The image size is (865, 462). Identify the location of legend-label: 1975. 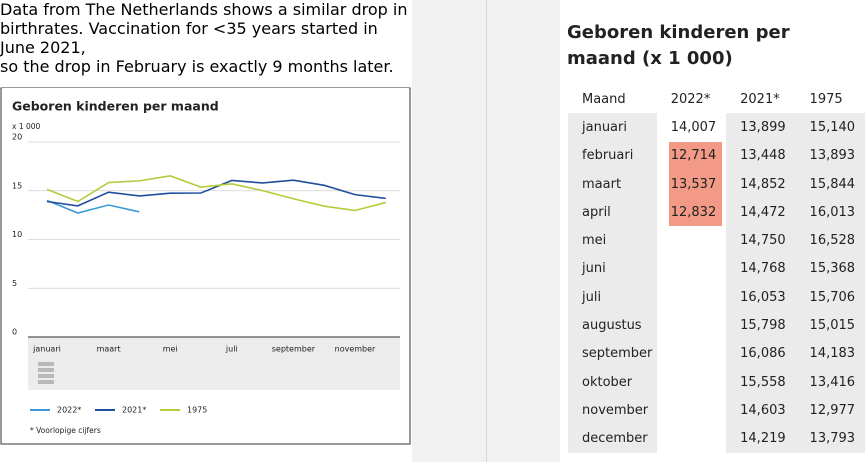
(197, 410).